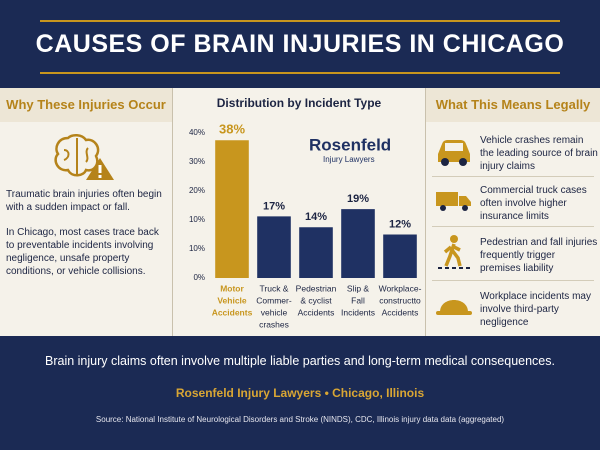 The width and height of the screenshot is (600, 450). Describe the element at coordinates (274, 312) in the screenshot. I see `x-tick-label: vehicle` at that location.